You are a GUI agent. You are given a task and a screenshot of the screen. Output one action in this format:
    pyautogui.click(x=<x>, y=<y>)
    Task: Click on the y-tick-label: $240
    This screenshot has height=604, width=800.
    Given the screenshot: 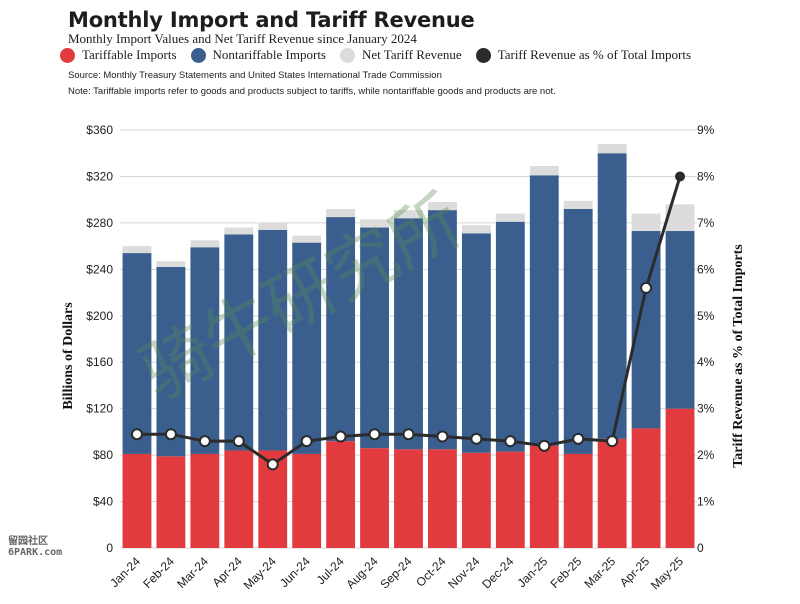 What is the action you would take?
    pyautogui.click(x=99, y=269)
    